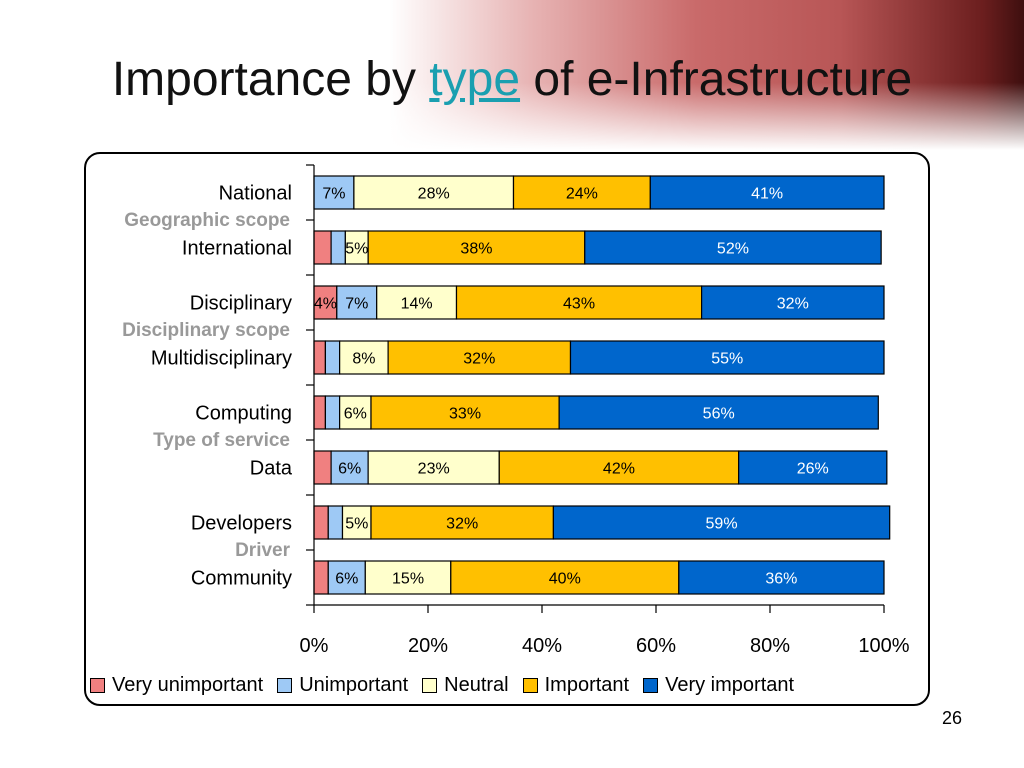  I want to click on legend-item: Very important, so click(718, 685).